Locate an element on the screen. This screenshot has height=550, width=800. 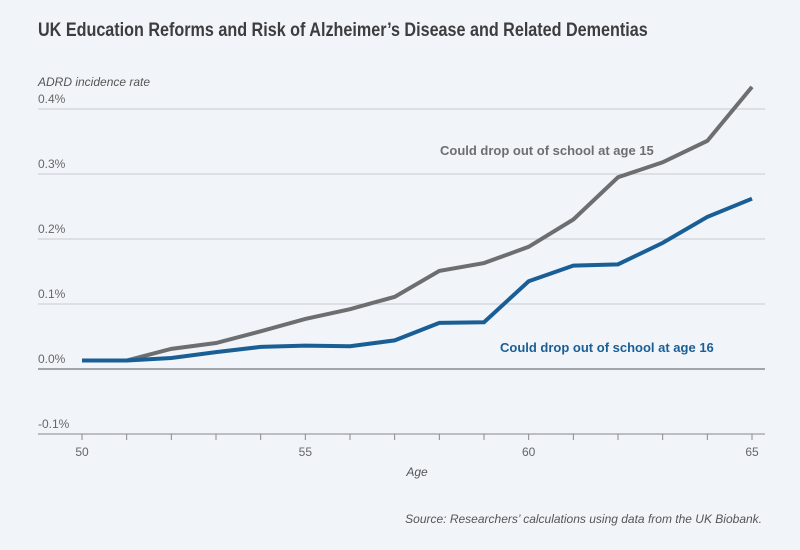
x-tick-label: 65 is located at coordinates (752, 452).